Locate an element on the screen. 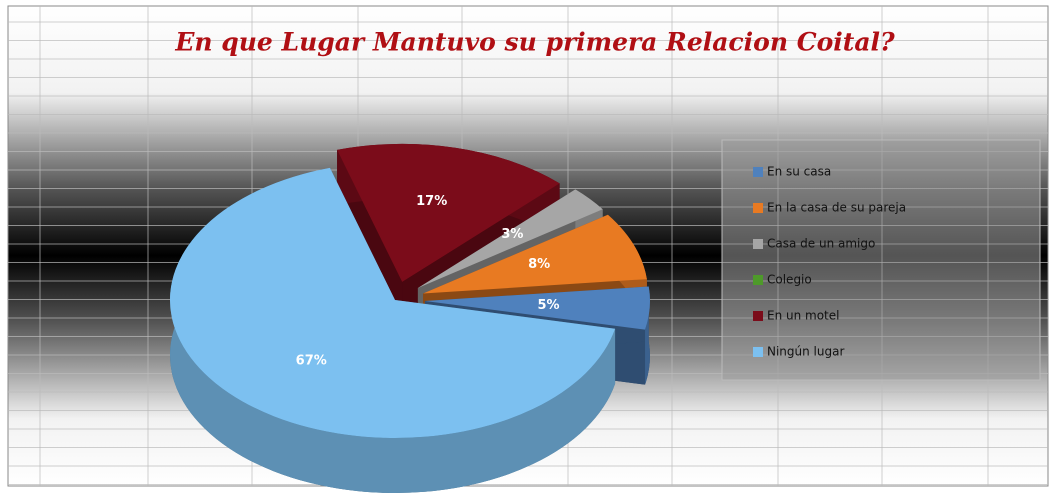 The height and width of the screenshot is (497, 1057). data-label: 5% is located at coordinates (549, 305).